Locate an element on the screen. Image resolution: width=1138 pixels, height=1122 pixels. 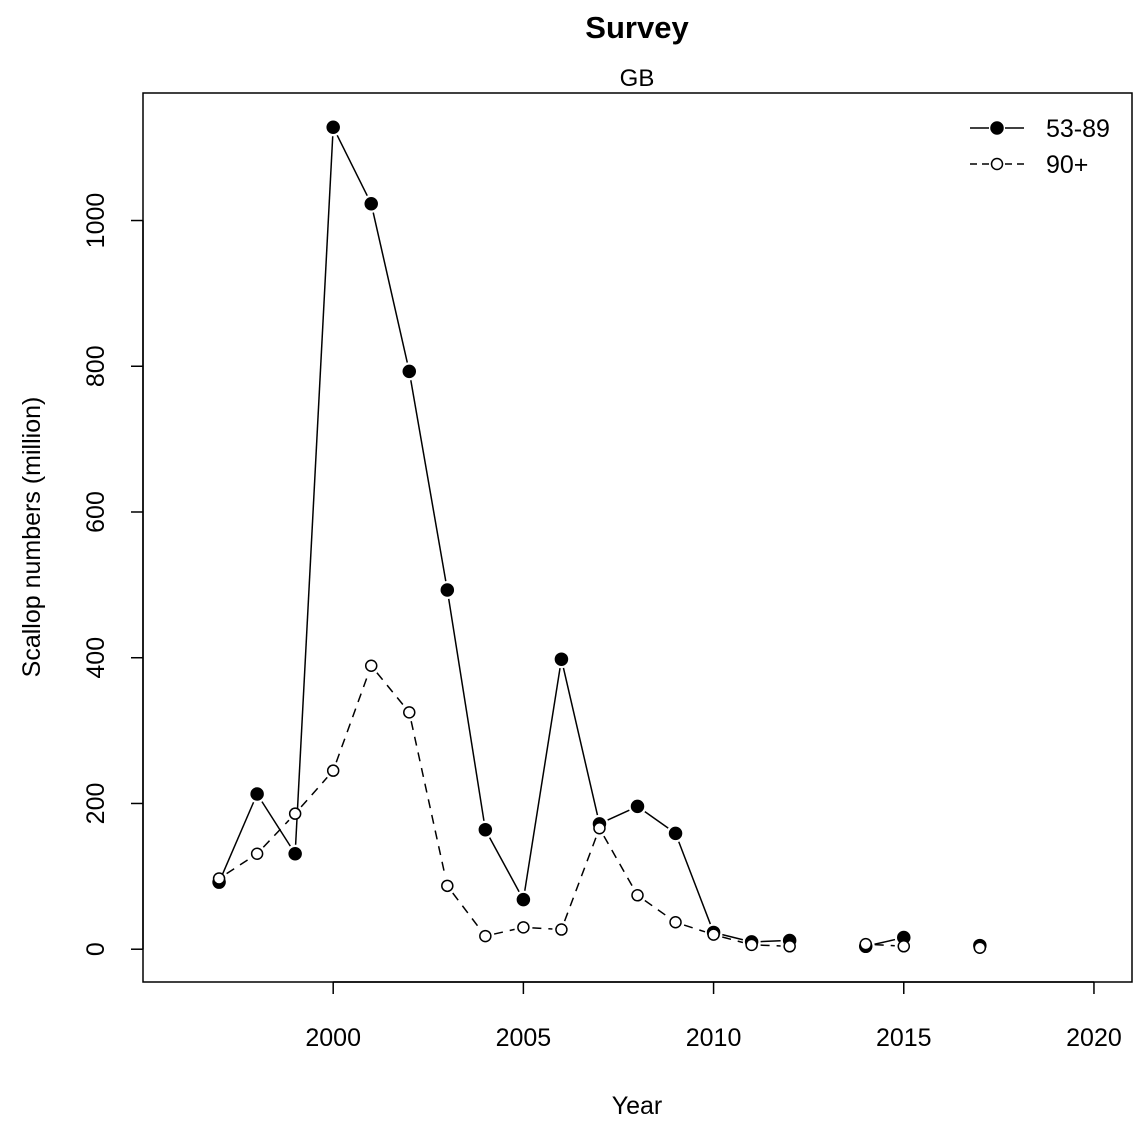
legend: 53-89 90+ is located at coordinates (1040, 147).